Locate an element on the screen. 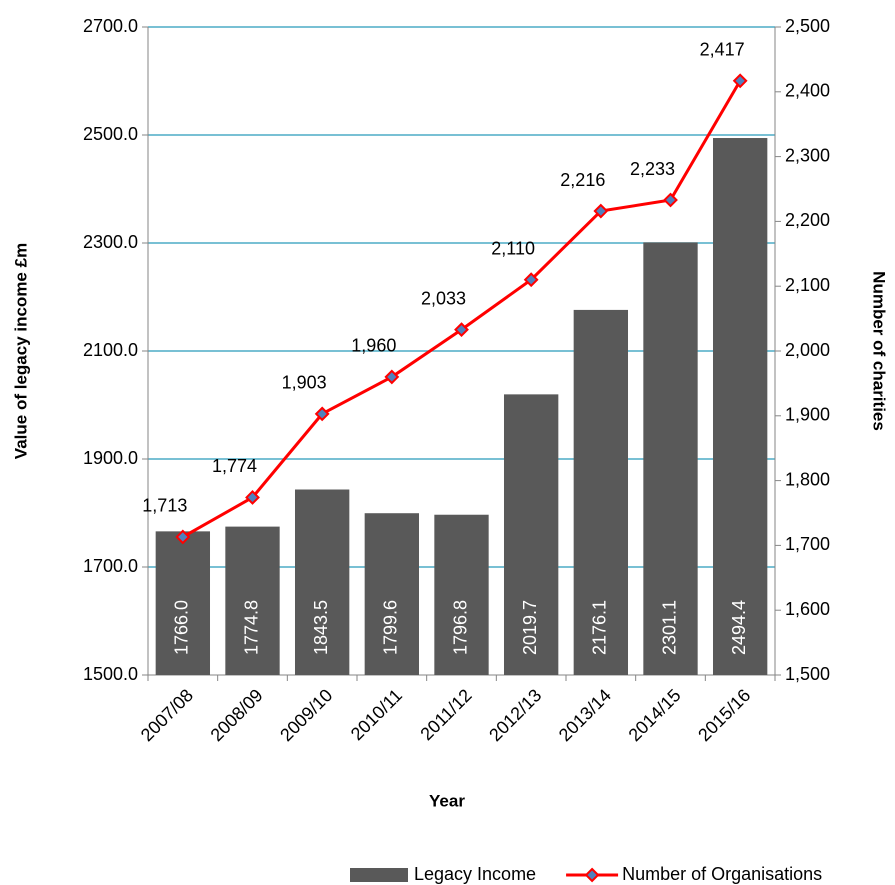  y2-tick-label: 2,400 is located at coordinates (807, 91).